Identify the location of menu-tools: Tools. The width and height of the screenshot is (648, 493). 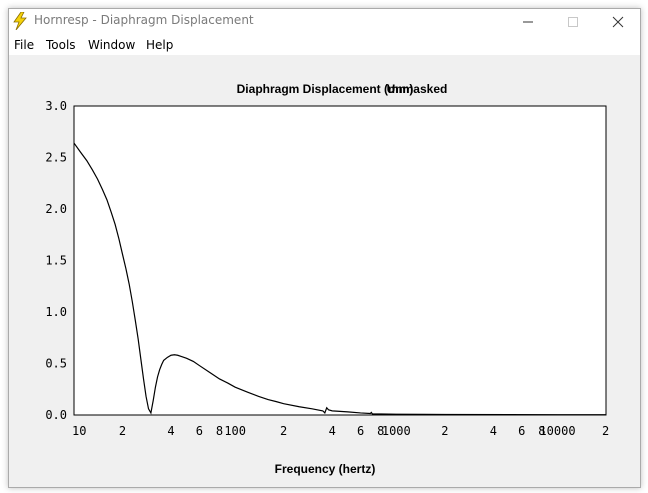
(61, 45).